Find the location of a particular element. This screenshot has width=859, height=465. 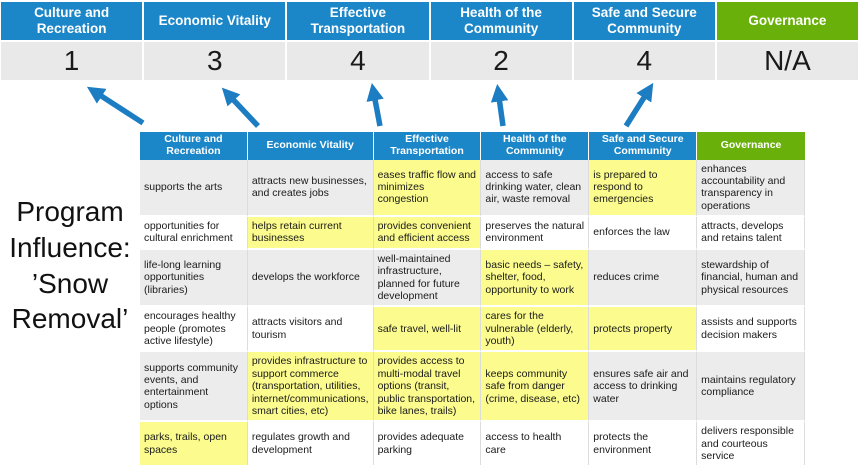

summary-header-cell: Health of the Community is located at coordinates (501, 21).